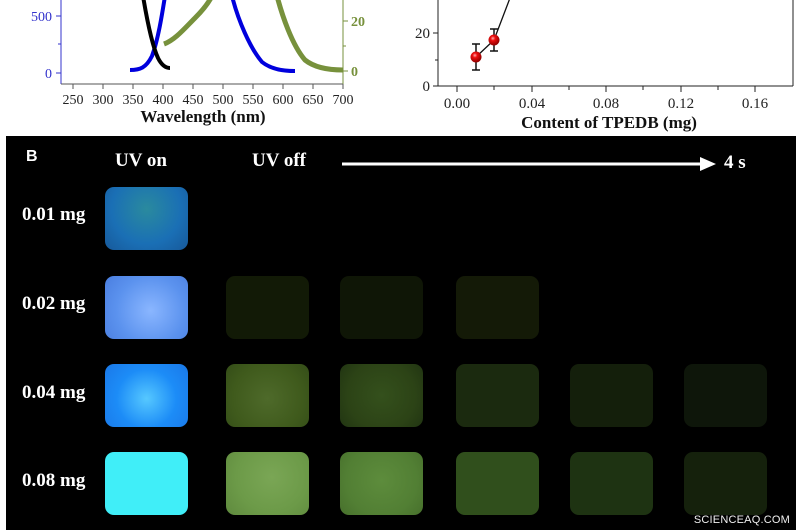  Describe the element at coordinates (146, 483) in the screenshot. I see `tile-uv-on-0.08mg` at that location.